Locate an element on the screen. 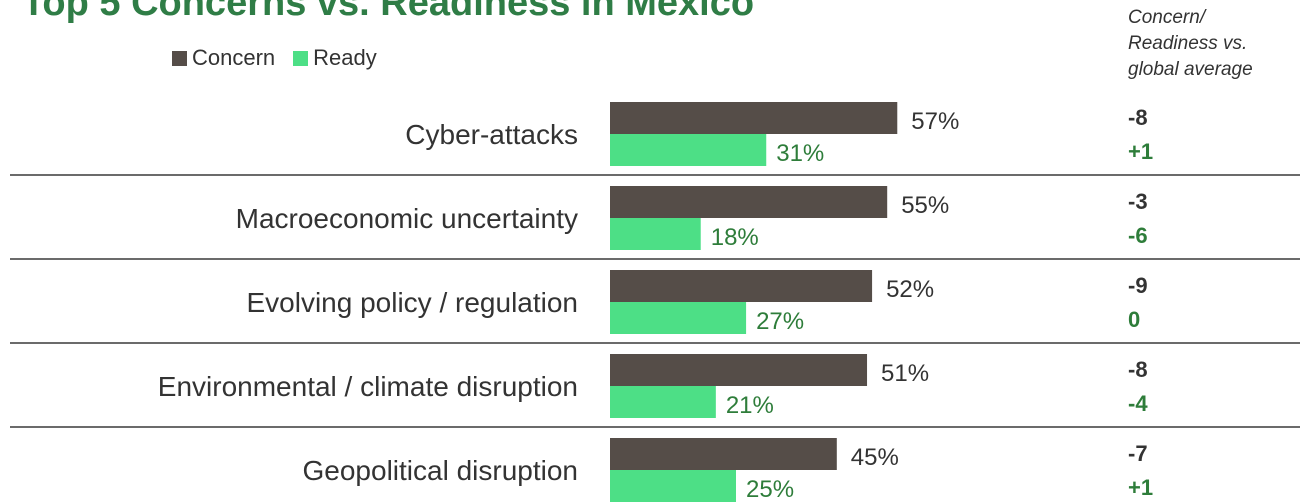  concern-vs-global-value: -9 is located at coordinates (1138, 285).